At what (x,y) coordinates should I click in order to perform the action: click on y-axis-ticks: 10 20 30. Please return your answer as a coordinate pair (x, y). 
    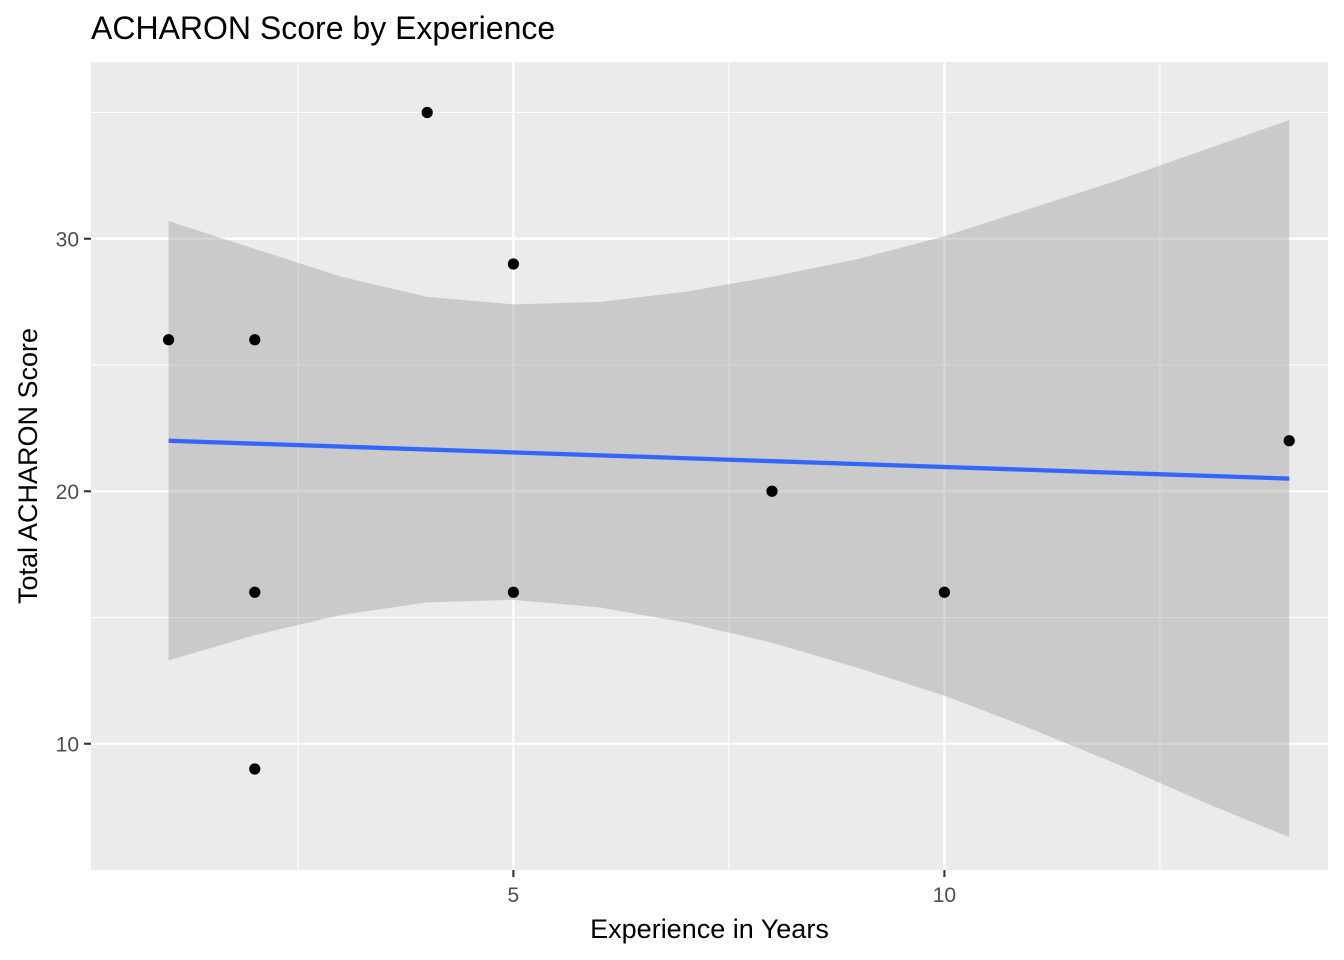
    Looking at the image, I should click on (73, 492).